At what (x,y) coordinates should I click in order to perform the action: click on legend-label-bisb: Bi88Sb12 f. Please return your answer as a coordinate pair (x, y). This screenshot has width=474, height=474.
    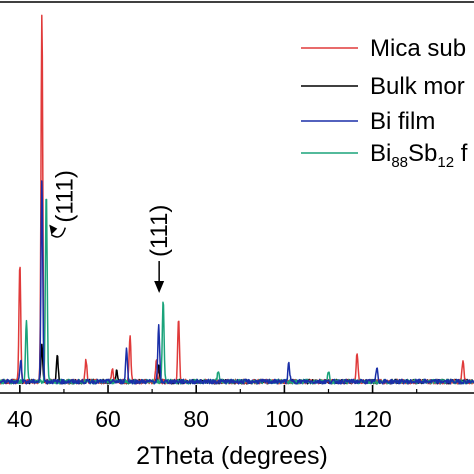
    Looking at the image, I should click on (419, 155).